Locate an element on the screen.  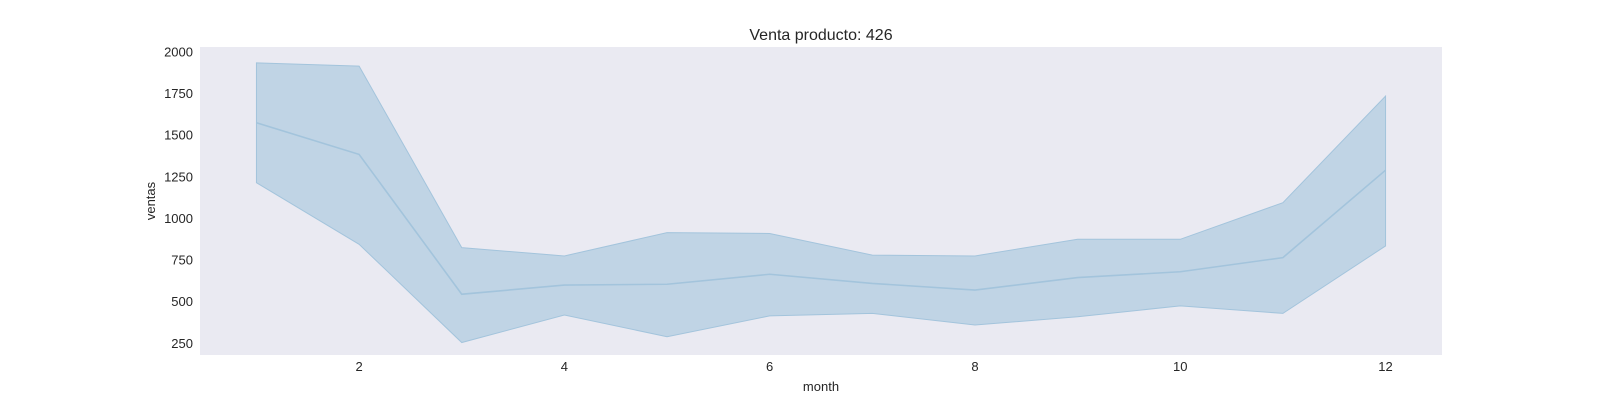
x-tick-label: 4 is located at coordinates (564, 366).